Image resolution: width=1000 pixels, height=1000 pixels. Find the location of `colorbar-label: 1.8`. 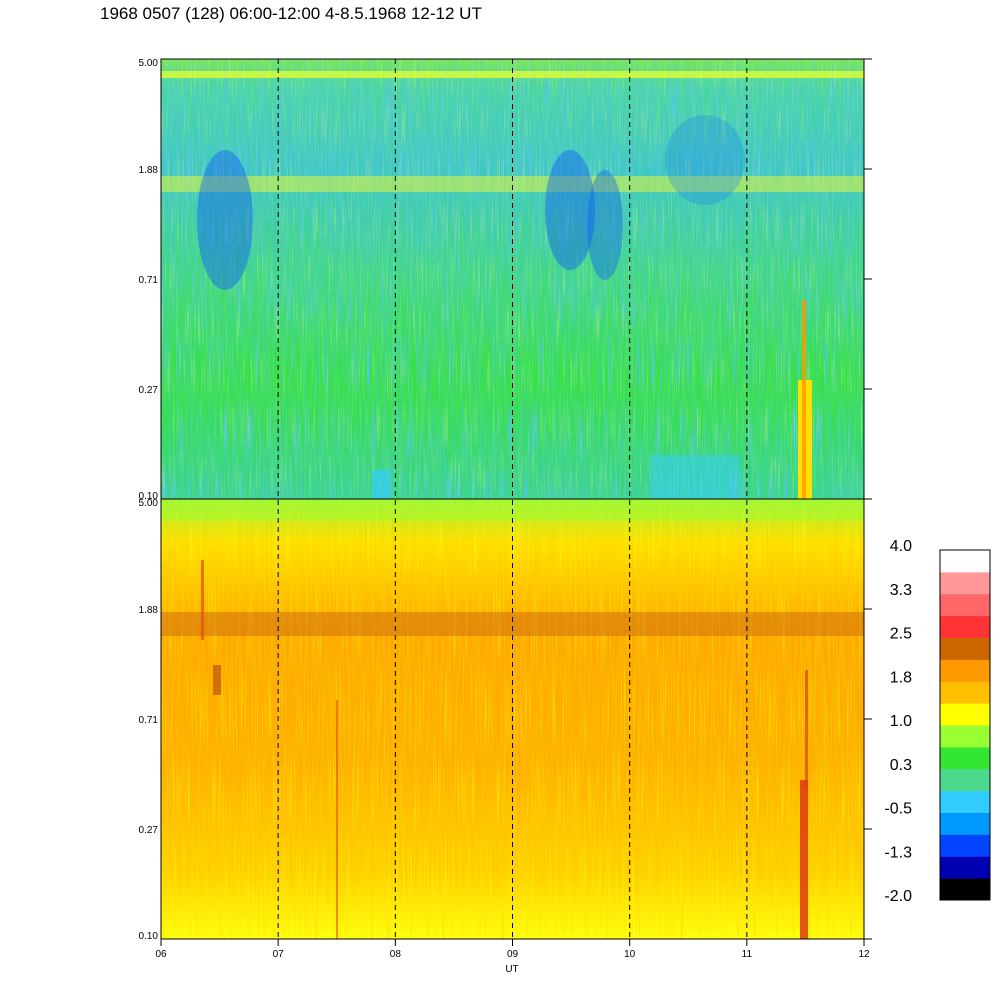

colorbar-label: 1.8 is located at coordinates (901, 677).